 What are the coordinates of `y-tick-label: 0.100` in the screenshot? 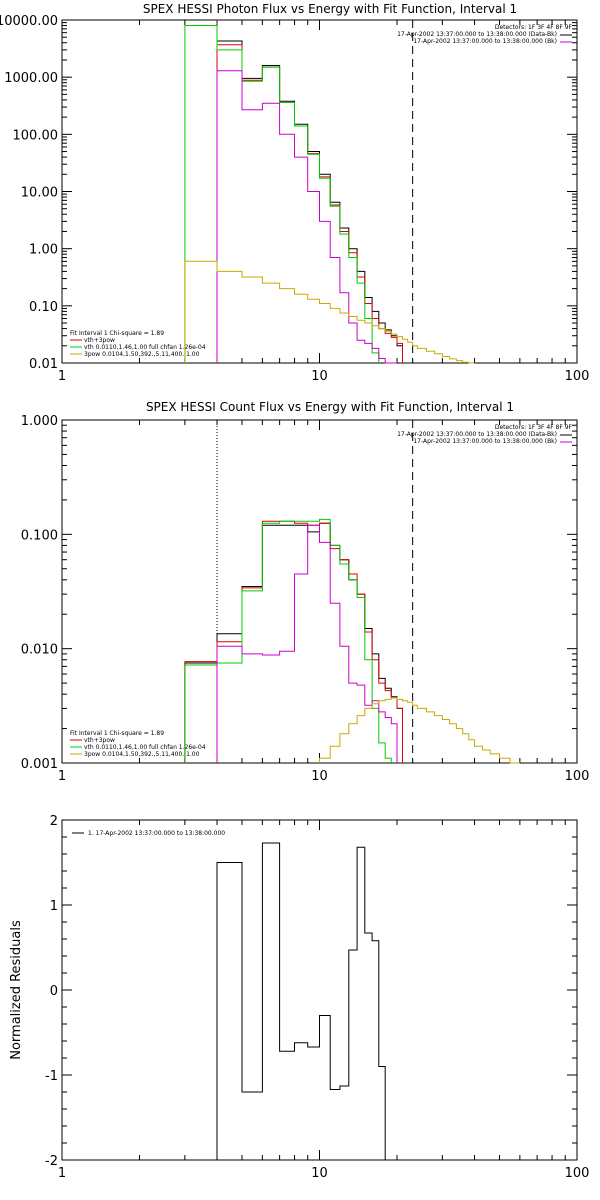 It's located at (39, 535).